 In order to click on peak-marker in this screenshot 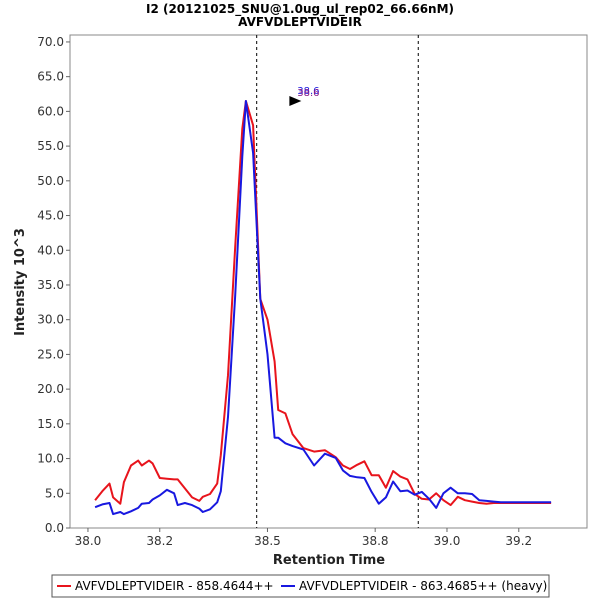, I will do `click(295, 100)`.